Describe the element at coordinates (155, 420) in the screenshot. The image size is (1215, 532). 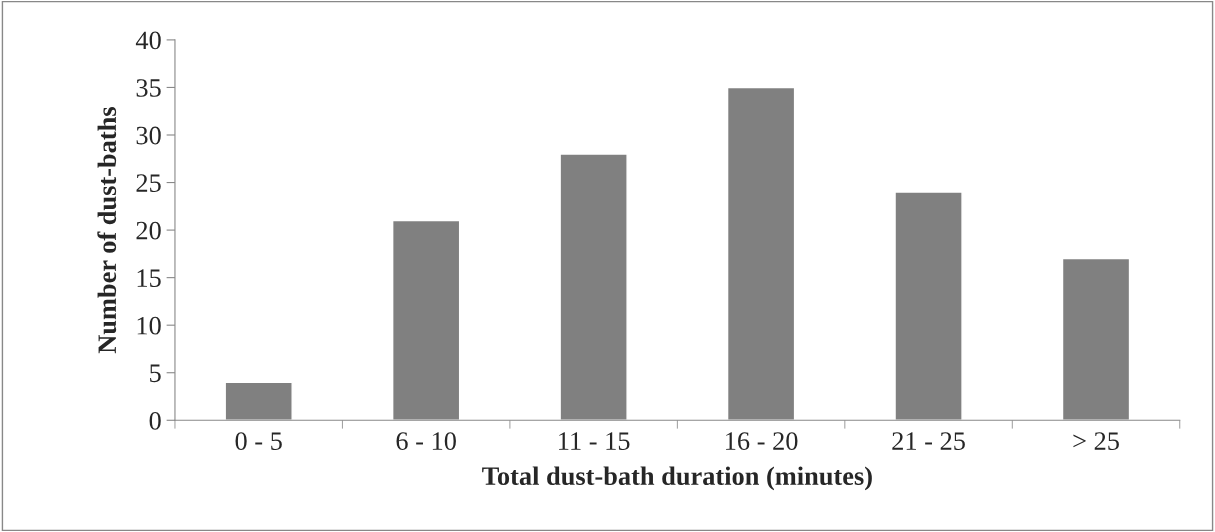
I see `y-tick-label: 0` at that location.